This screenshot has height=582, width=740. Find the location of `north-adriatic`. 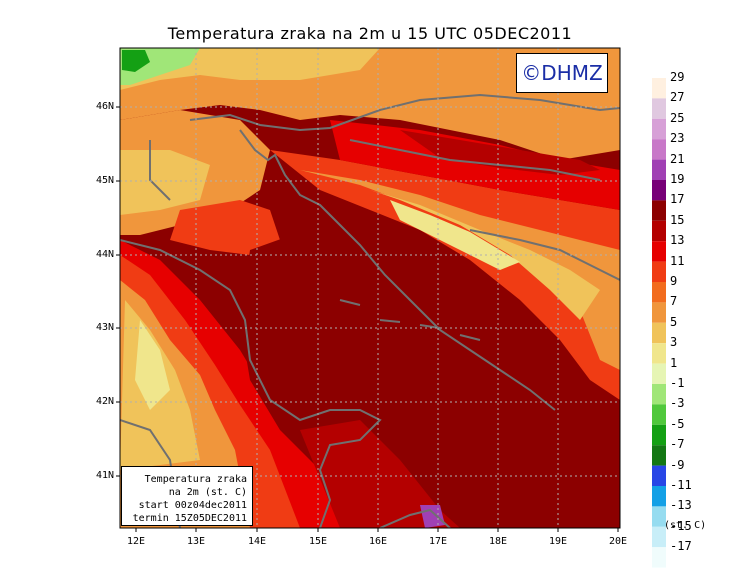

north-adriatic is located at coordinates (225, 227).